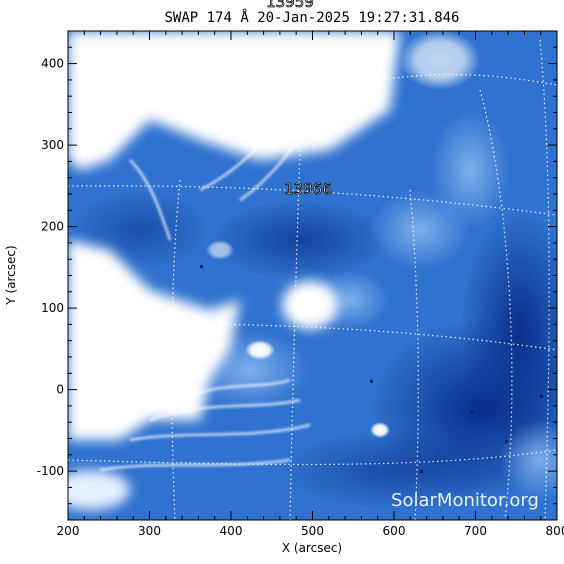 This screenshot has height=564, width=564. What do you see at coordinates (68, 531) in the screenshot?
I see `x-tick-label: 200` at bounding box center [68, 531].